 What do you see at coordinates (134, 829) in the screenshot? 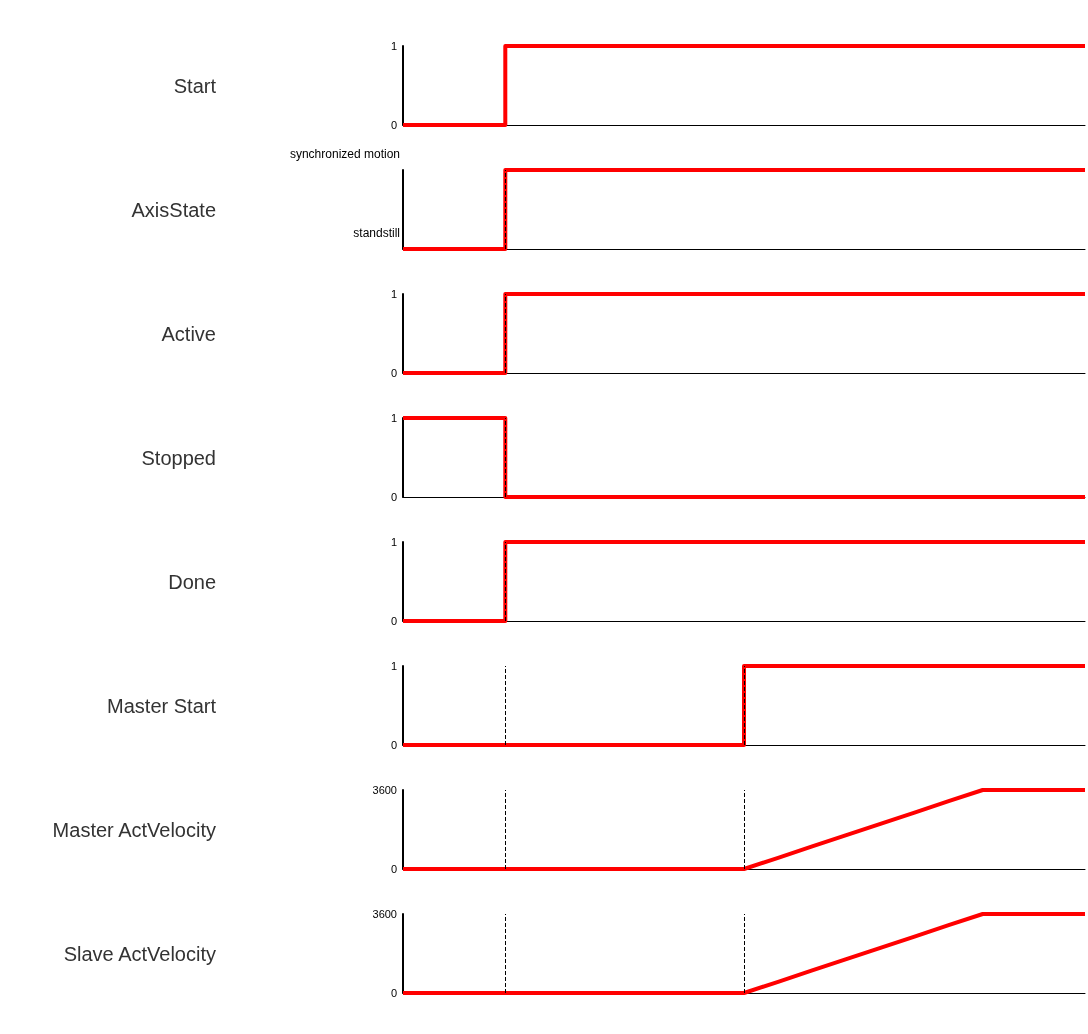
I see `y-axis-title: Master ActVelocity` at bounding box center [134, 829].